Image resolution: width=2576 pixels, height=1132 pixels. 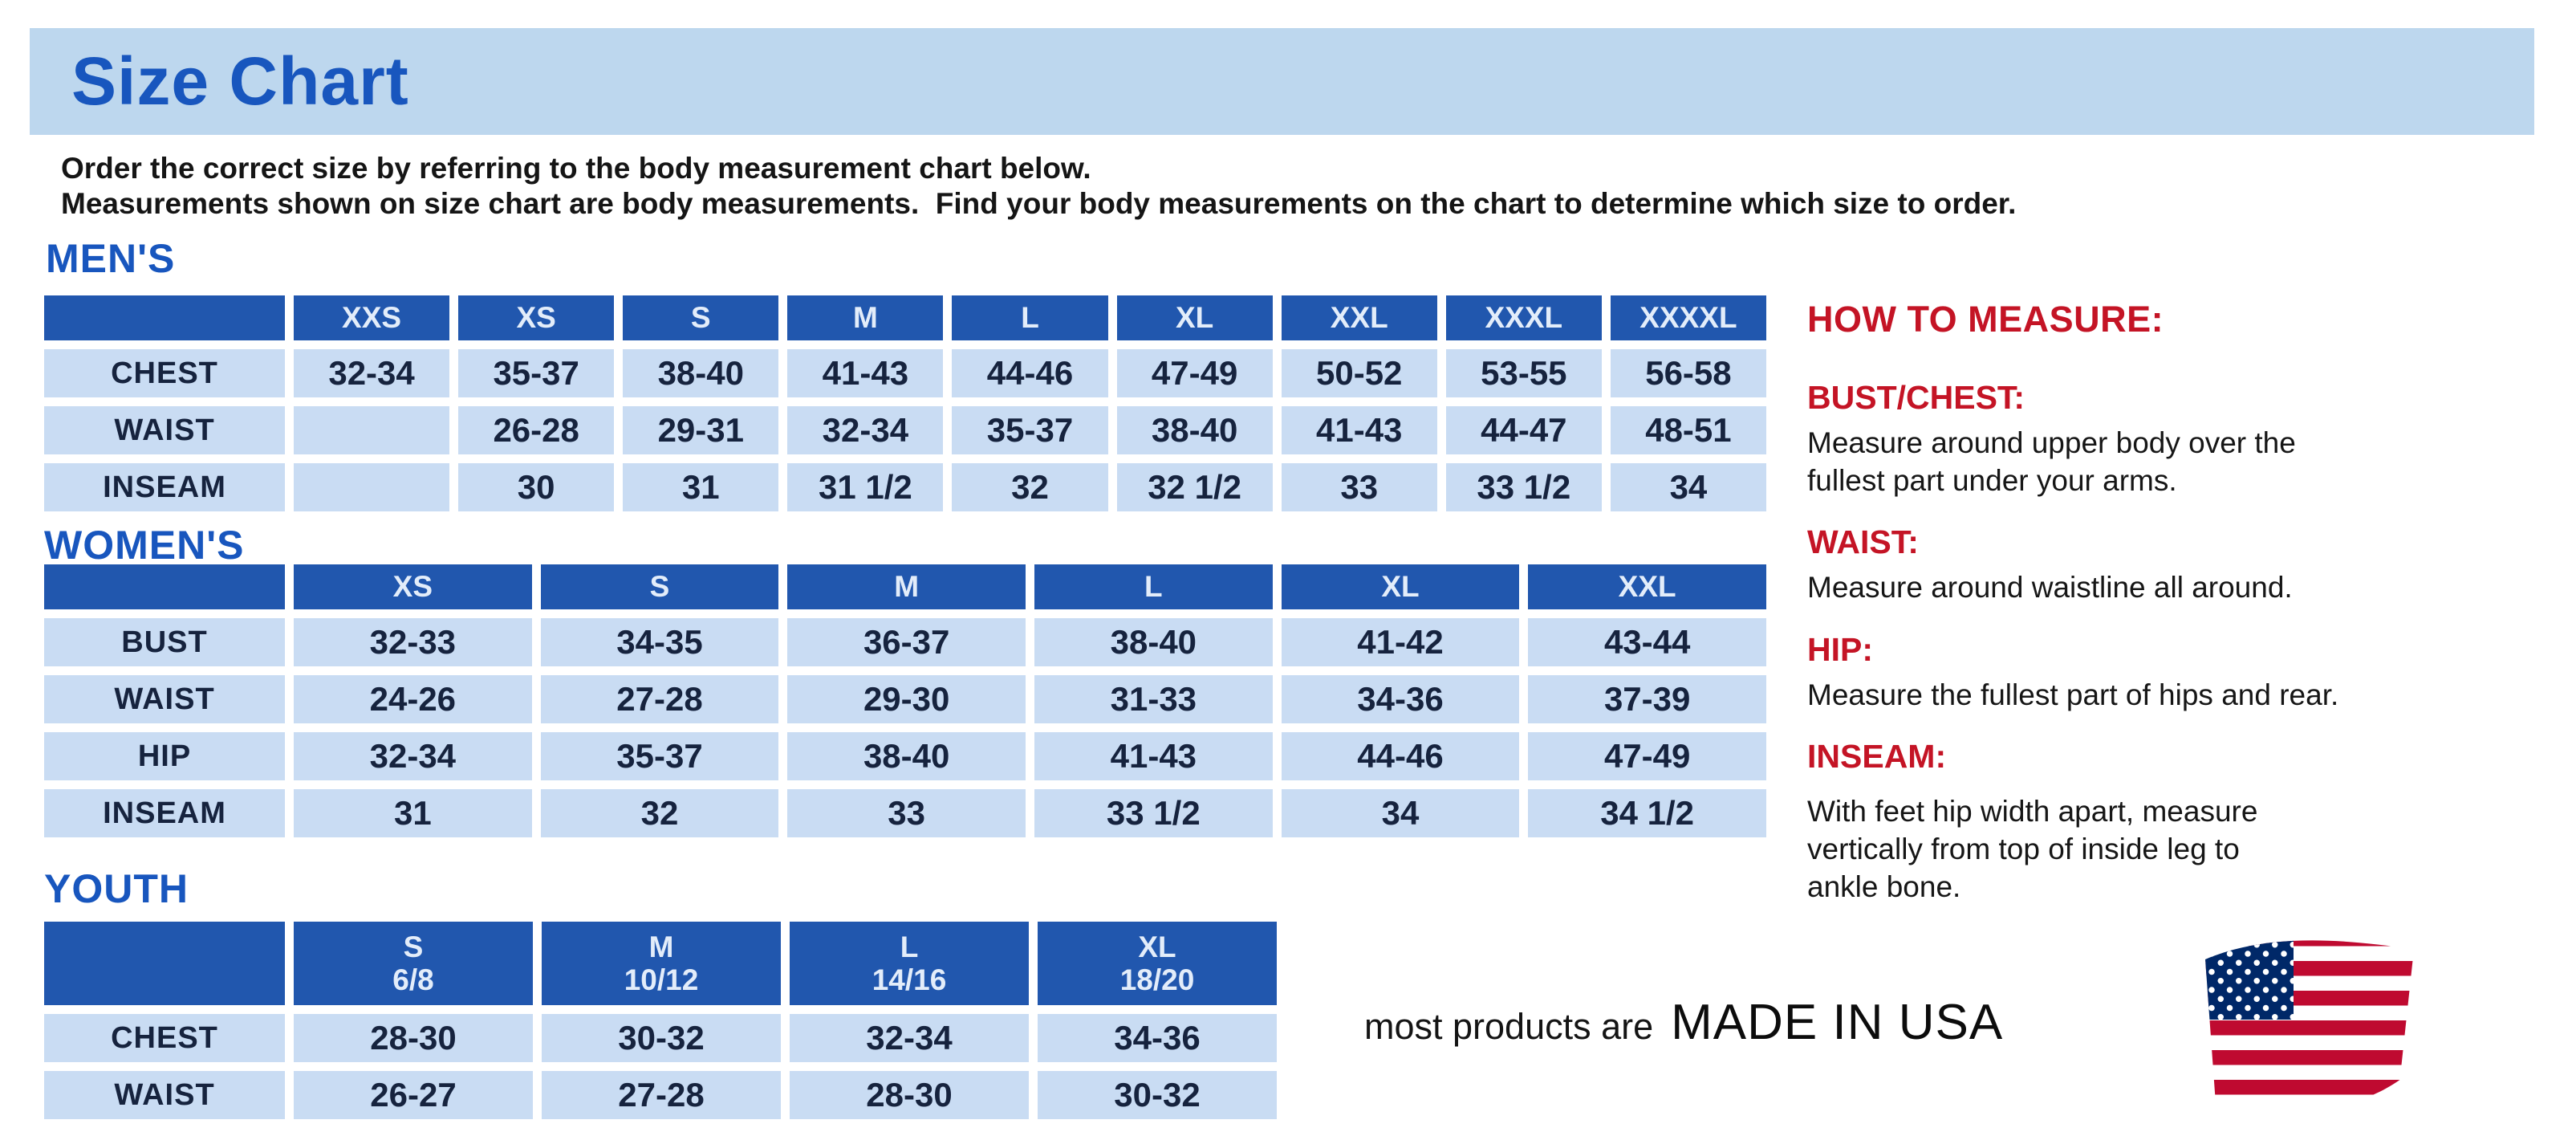 I want to click on corner-cell, so click(x=165, y=586).